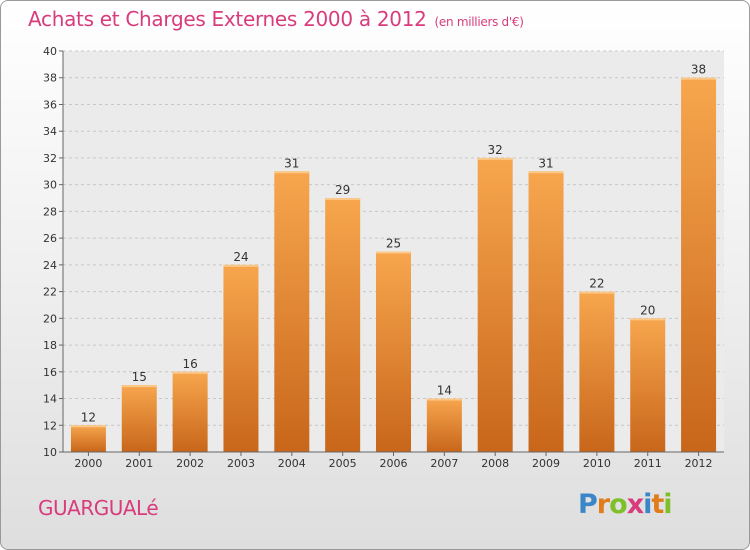 The image size is (750, 550). What do you see at coordinates (698, 70) in the screenshot?
I see `bar-value-label: 38` at bounding box center [698, 70].